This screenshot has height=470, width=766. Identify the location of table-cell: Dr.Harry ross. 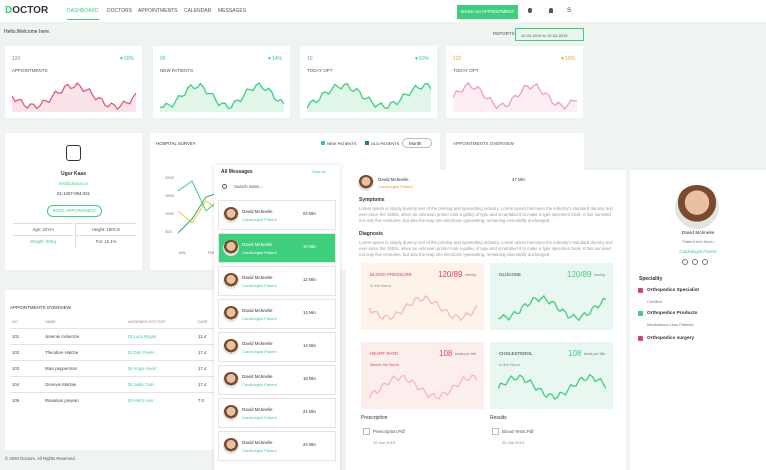
(141, 400).